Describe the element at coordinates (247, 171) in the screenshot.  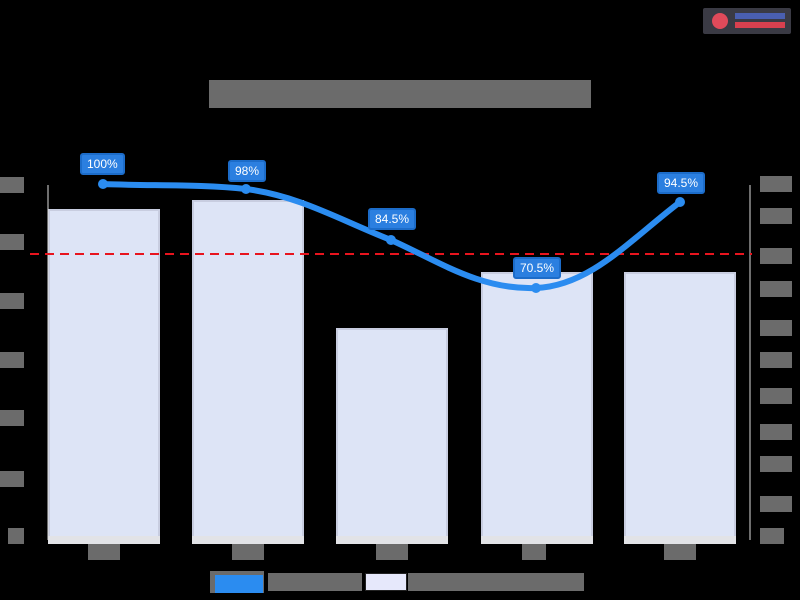
I see `data-label: 98%` at that location.